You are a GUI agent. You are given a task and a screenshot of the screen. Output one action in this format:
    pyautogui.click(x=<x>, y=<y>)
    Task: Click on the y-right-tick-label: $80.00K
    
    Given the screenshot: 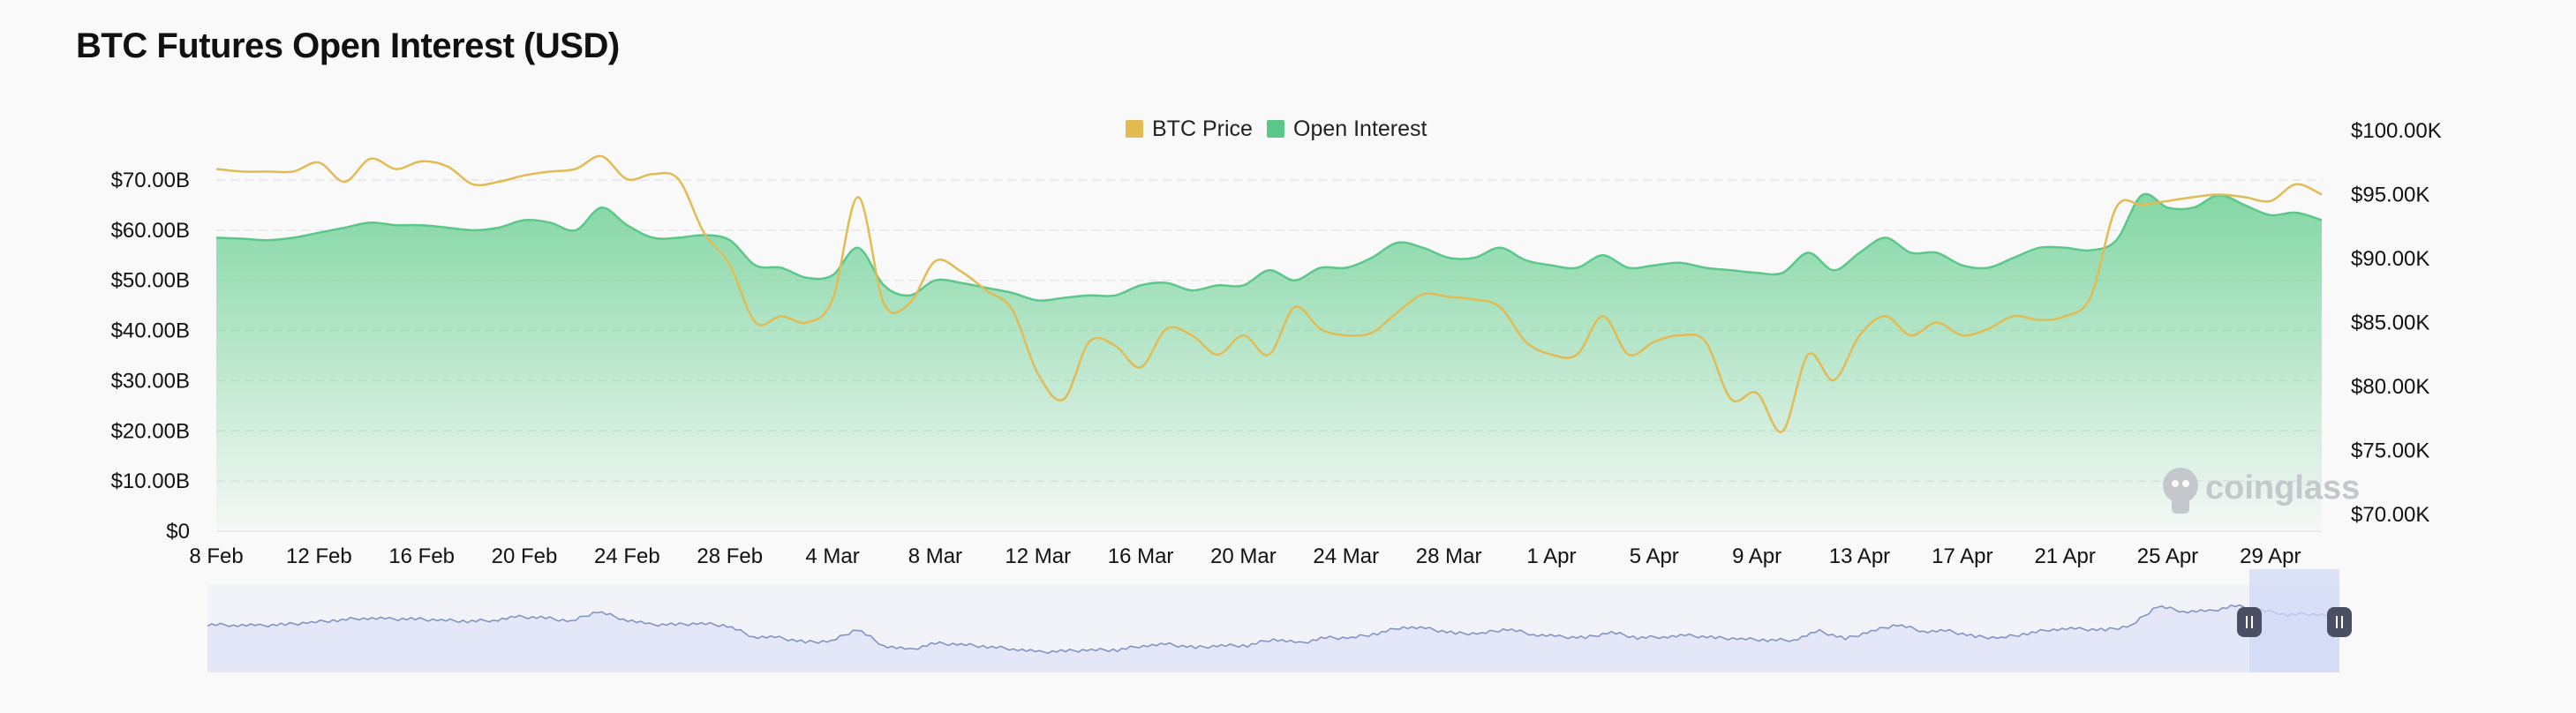 What is the action you would take?
    pyautogui.click(x=2390, y=387)
    